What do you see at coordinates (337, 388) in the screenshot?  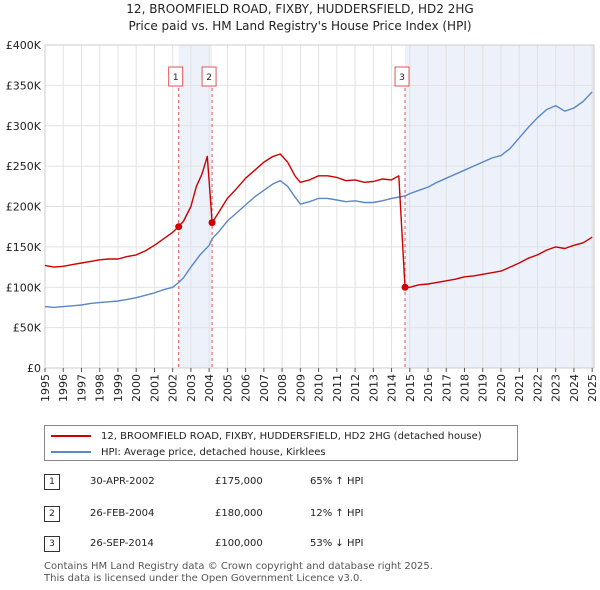 I see `x-tick-label: 2011` at bounding box center [337, 388].